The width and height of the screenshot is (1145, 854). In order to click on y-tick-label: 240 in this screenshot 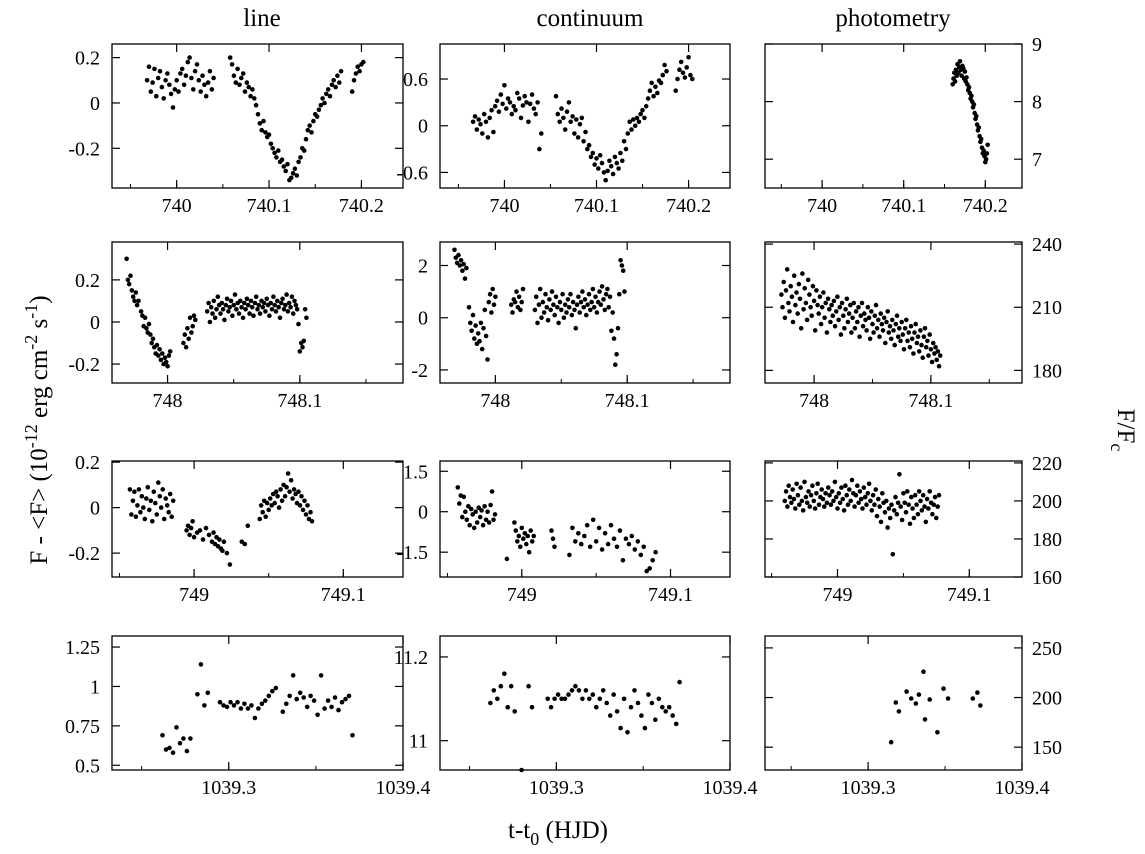, I will do `click(1047, 245)`.